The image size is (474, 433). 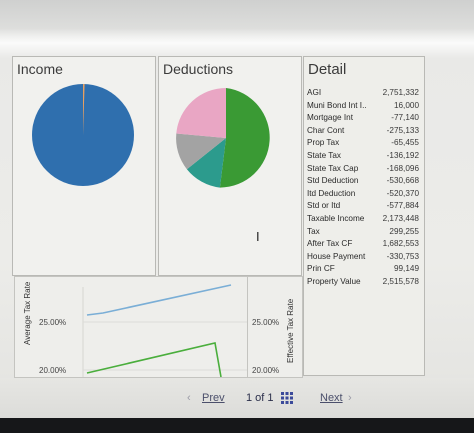 I want to click on average-tax-rate-line-green, so click(x=154, y=359).